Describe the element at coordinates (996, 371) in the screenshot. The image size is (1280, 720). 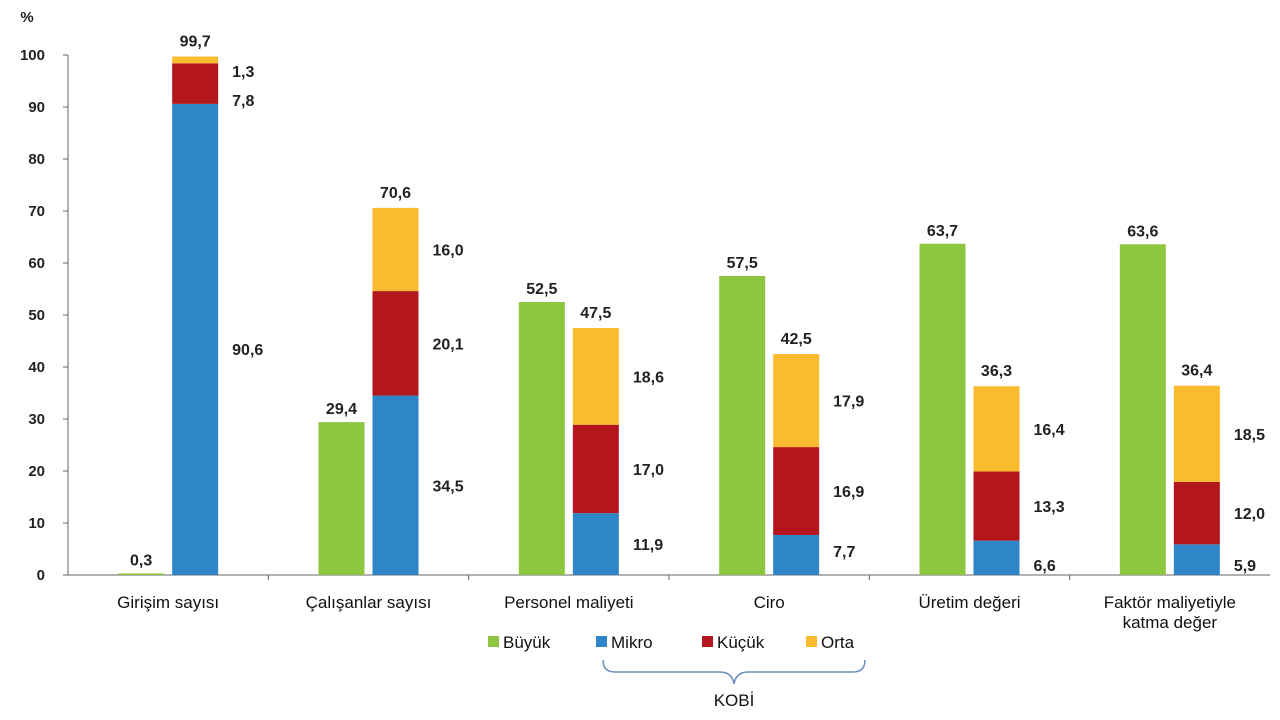
I see `data-label-kobi-total: 36,3` at that location.